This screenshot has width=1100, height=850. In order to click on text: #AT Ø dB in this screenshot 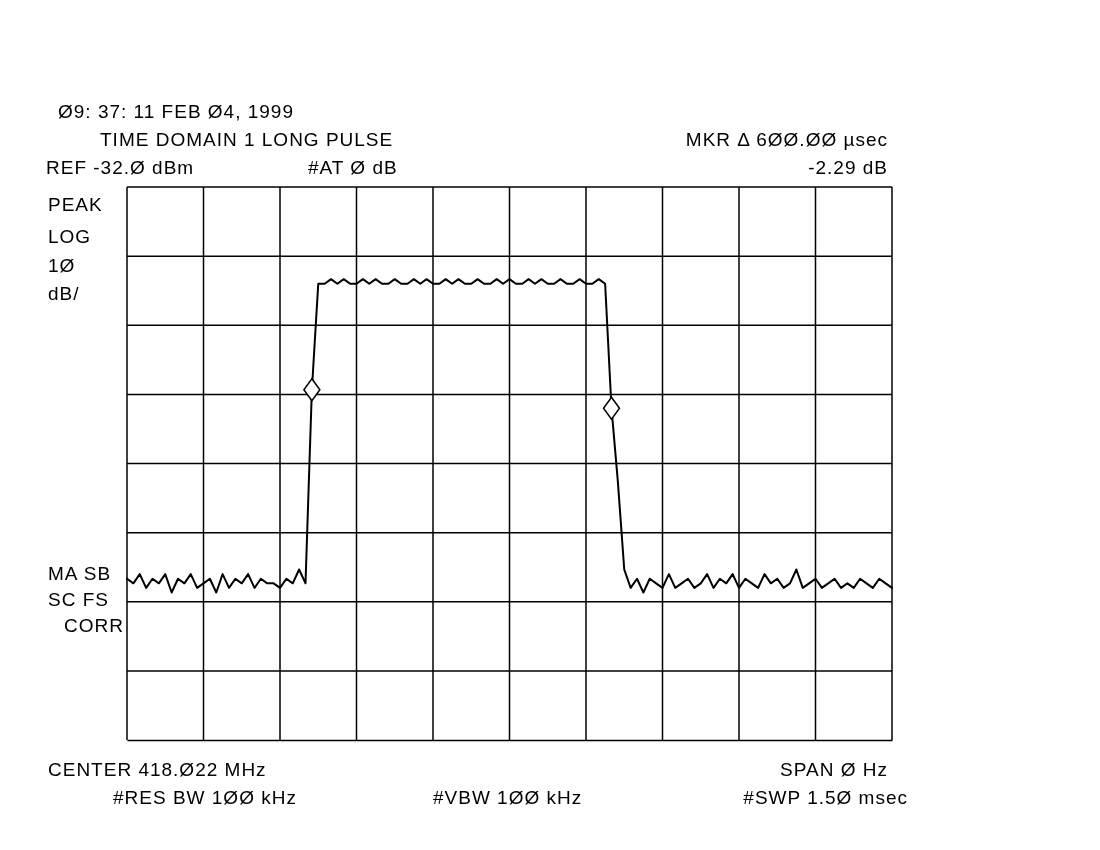, I will do `click(353, 167)`.